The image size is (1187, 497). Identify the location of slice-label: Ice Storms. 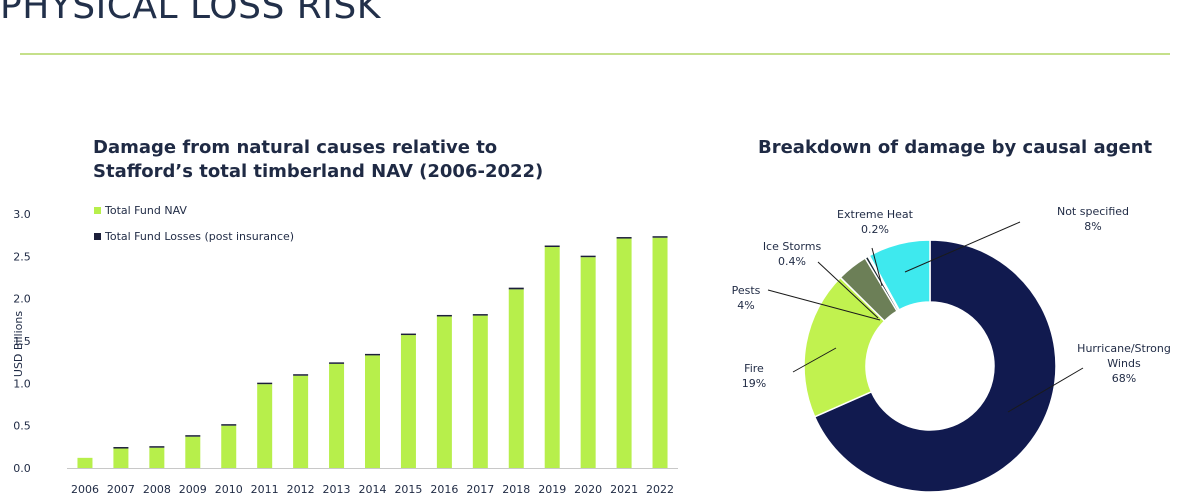
(792, 246).